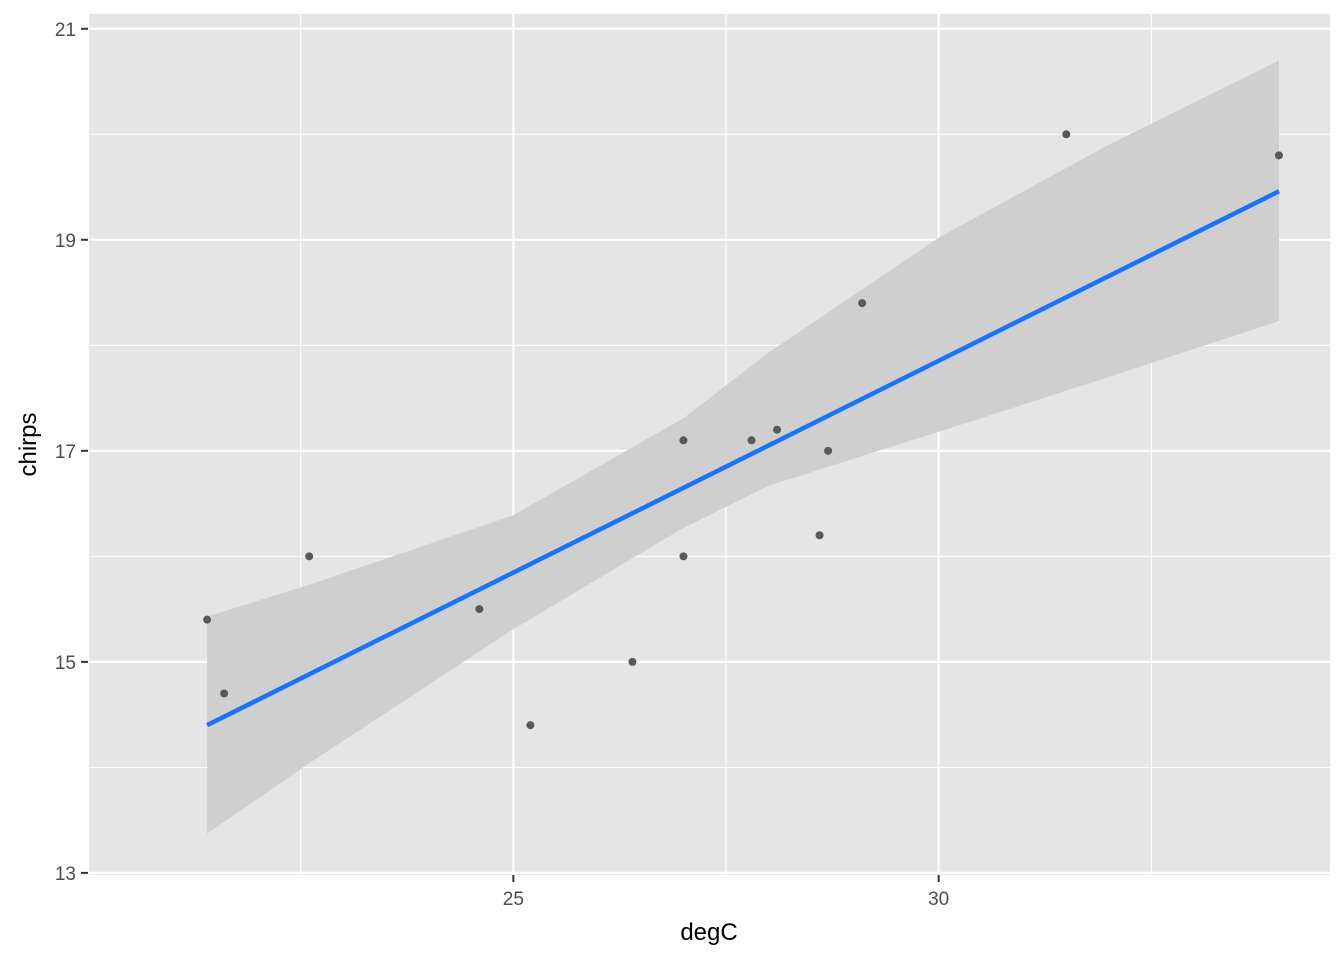  What do you see at coordinates (28, 444) in the screenshot?
I see `y-axis-title: chirps` at bounding box center [28, 444].